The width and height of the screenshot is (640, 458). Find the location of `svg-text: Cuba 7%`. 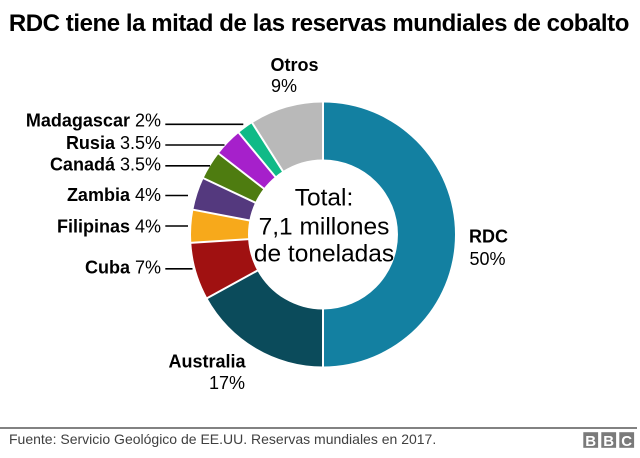

svg-text: Cuba 7% is located at coordinates (123, 268).